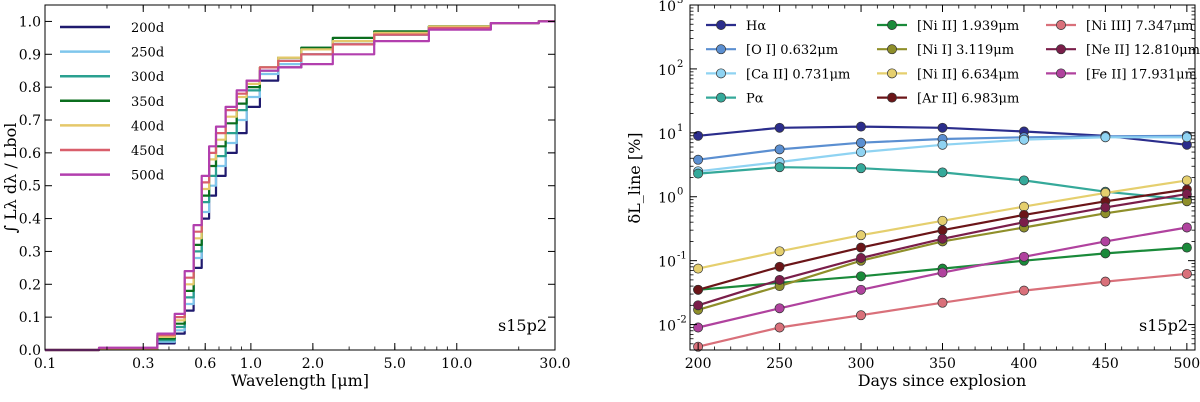  What do you see at coordinates (682, 320) in the screenshot?
I see `right-y-tick-exponent: -2` at bounding box center [682, 320].